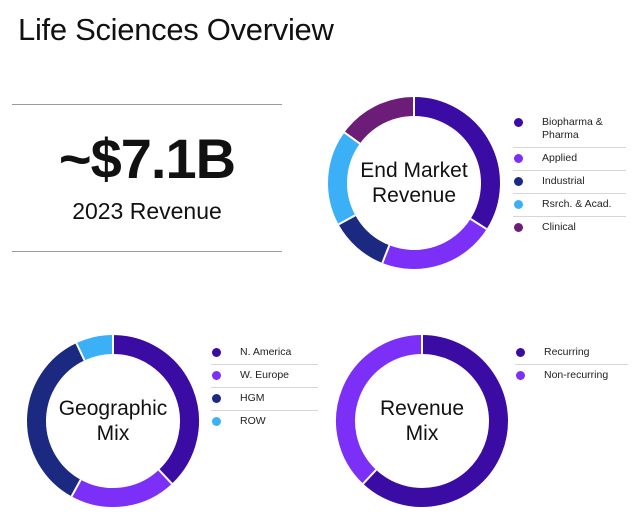  I want to click on legend-label: Non-recurring, so click(576, 375).